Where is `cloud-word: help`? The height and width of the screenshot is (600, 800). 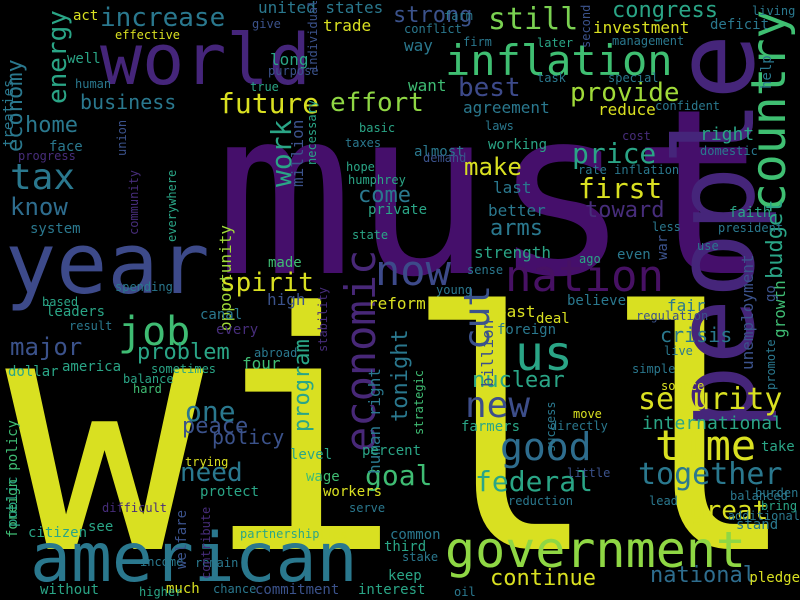
cloud-word: help is located at coordinates (767, 72).